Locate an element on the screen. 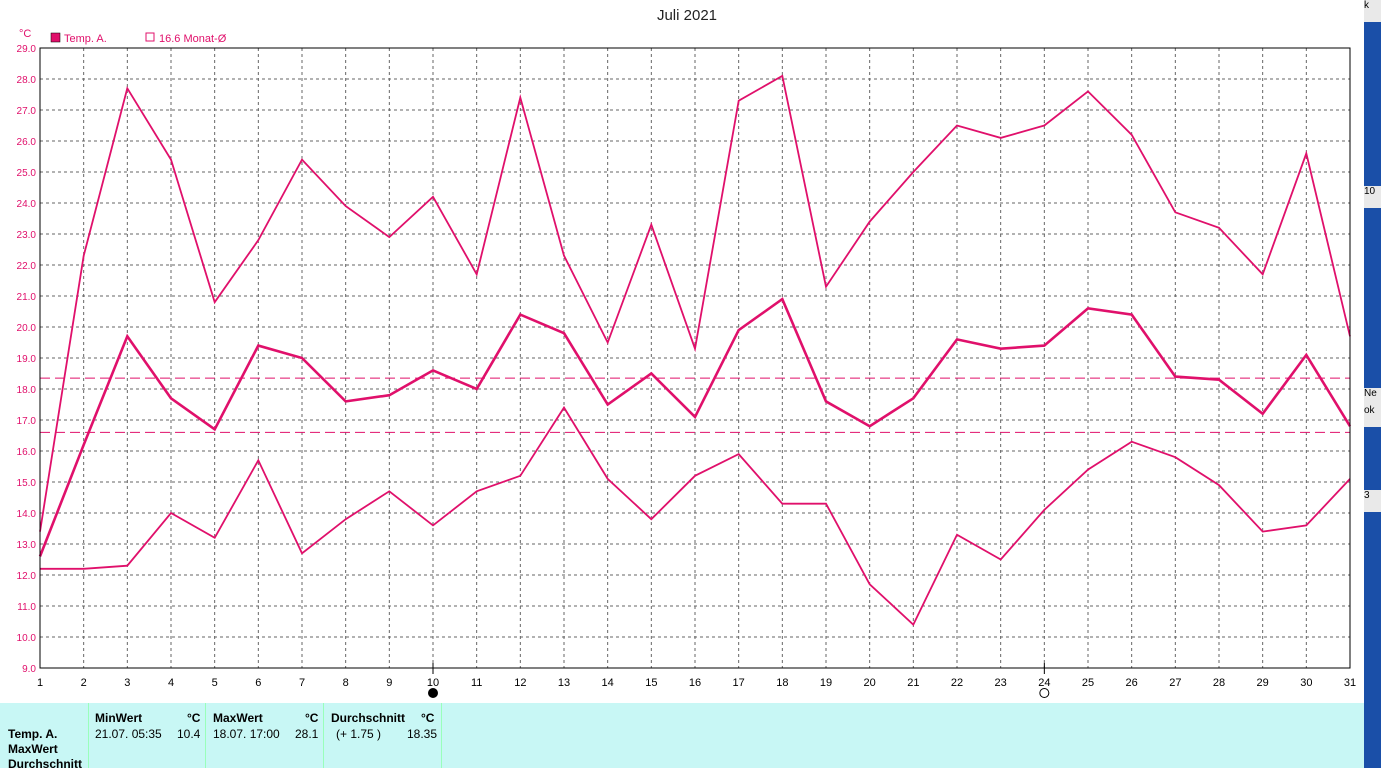 This screenshot has height=772, width=1381. min-column: MinWert °C 21.07. 05:35 10.4 is located at coordinates (146, 735).